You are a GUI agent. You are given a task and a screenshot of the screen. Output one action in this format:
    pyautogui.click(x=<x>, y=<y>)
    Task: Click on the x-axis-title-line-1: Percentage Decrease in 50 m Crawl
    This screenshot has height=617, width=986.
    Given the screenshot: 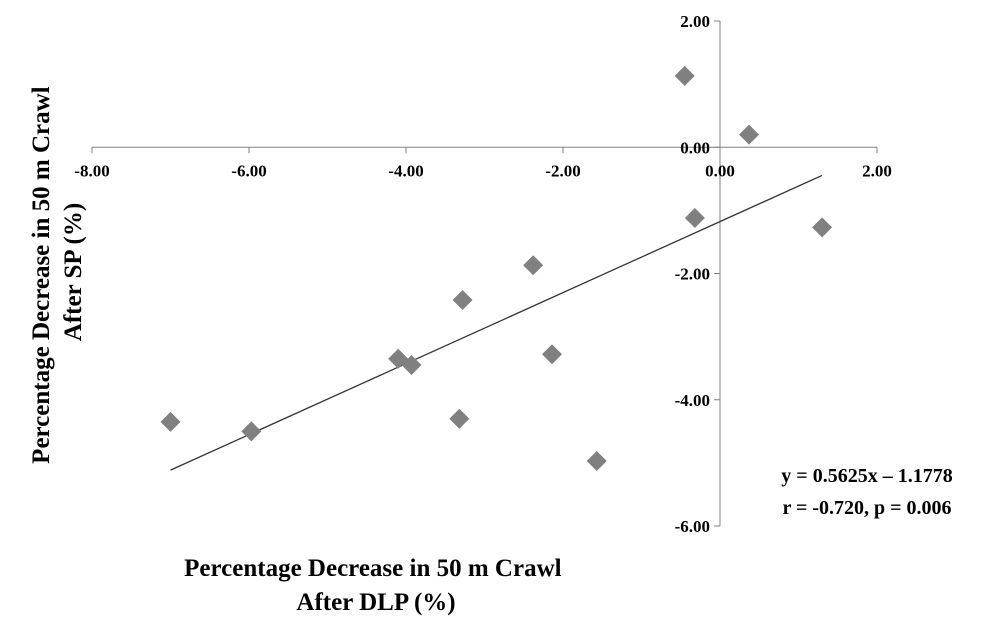 What is the action you would take?
    pyautogui.click(x=372, y=568)
    